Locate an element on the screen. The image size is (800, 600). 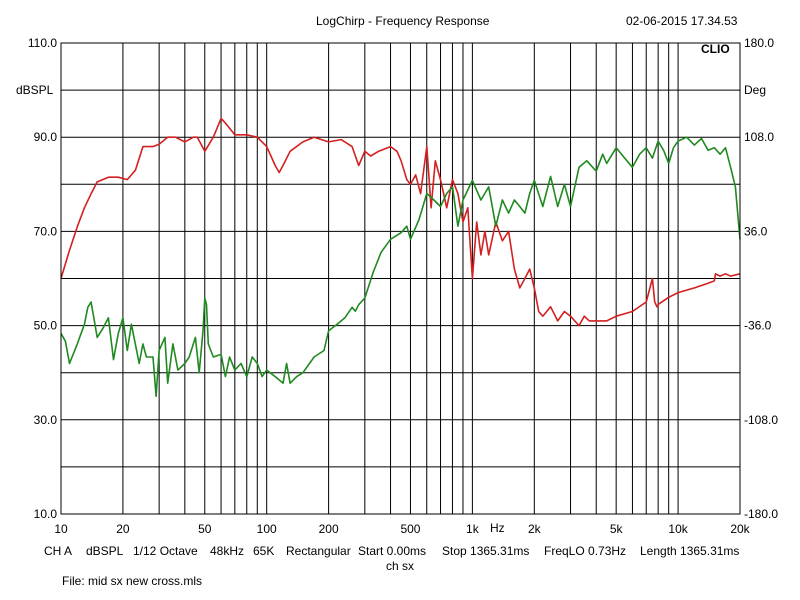
x-tick-label: 10 is located at coordinates (61, 529).